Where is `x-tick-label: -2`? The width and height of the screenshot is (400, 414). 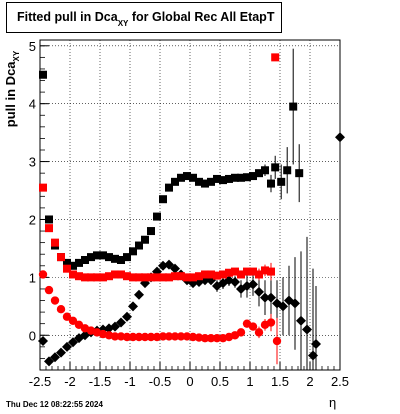 x-tick-label: -2 is located at coordinates (70, 381).